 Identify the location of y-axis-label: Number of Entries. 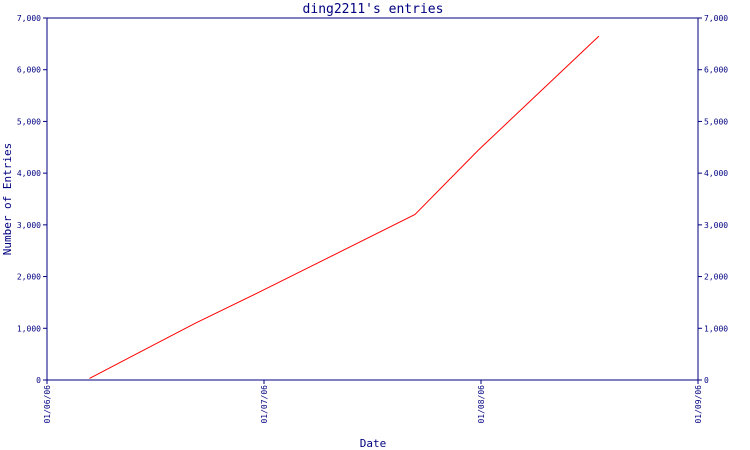
(7, 199).